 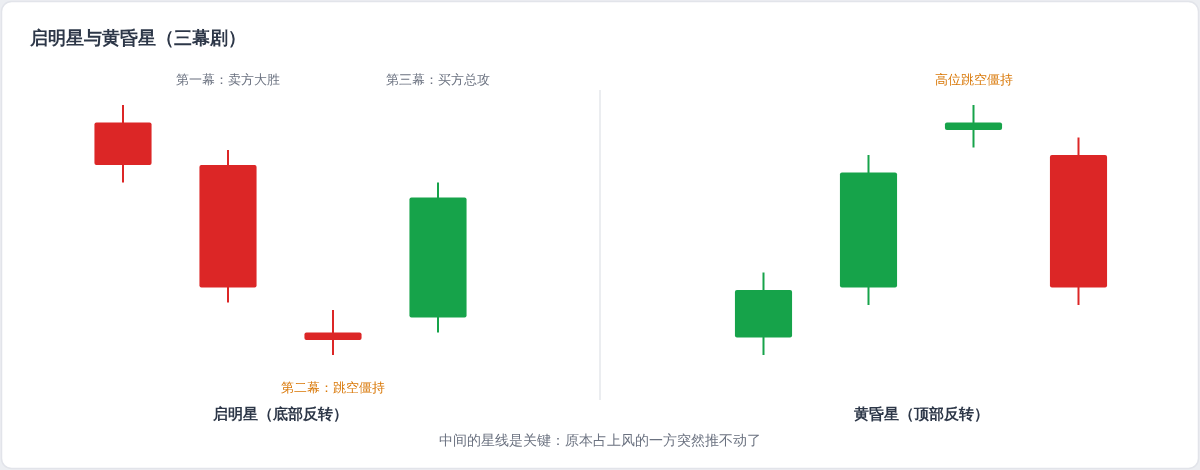 I want to click on x-axis-title: 启明星（底部反转）, so click(x=280, y=413).